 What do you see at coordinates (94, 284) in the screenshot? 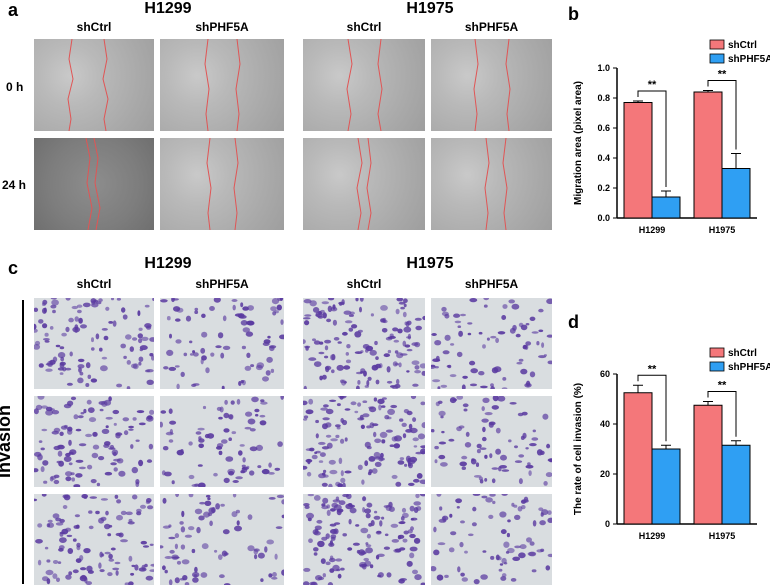
I see `panel-c-col-1: shCtrl` at bounding box center [94, 284].